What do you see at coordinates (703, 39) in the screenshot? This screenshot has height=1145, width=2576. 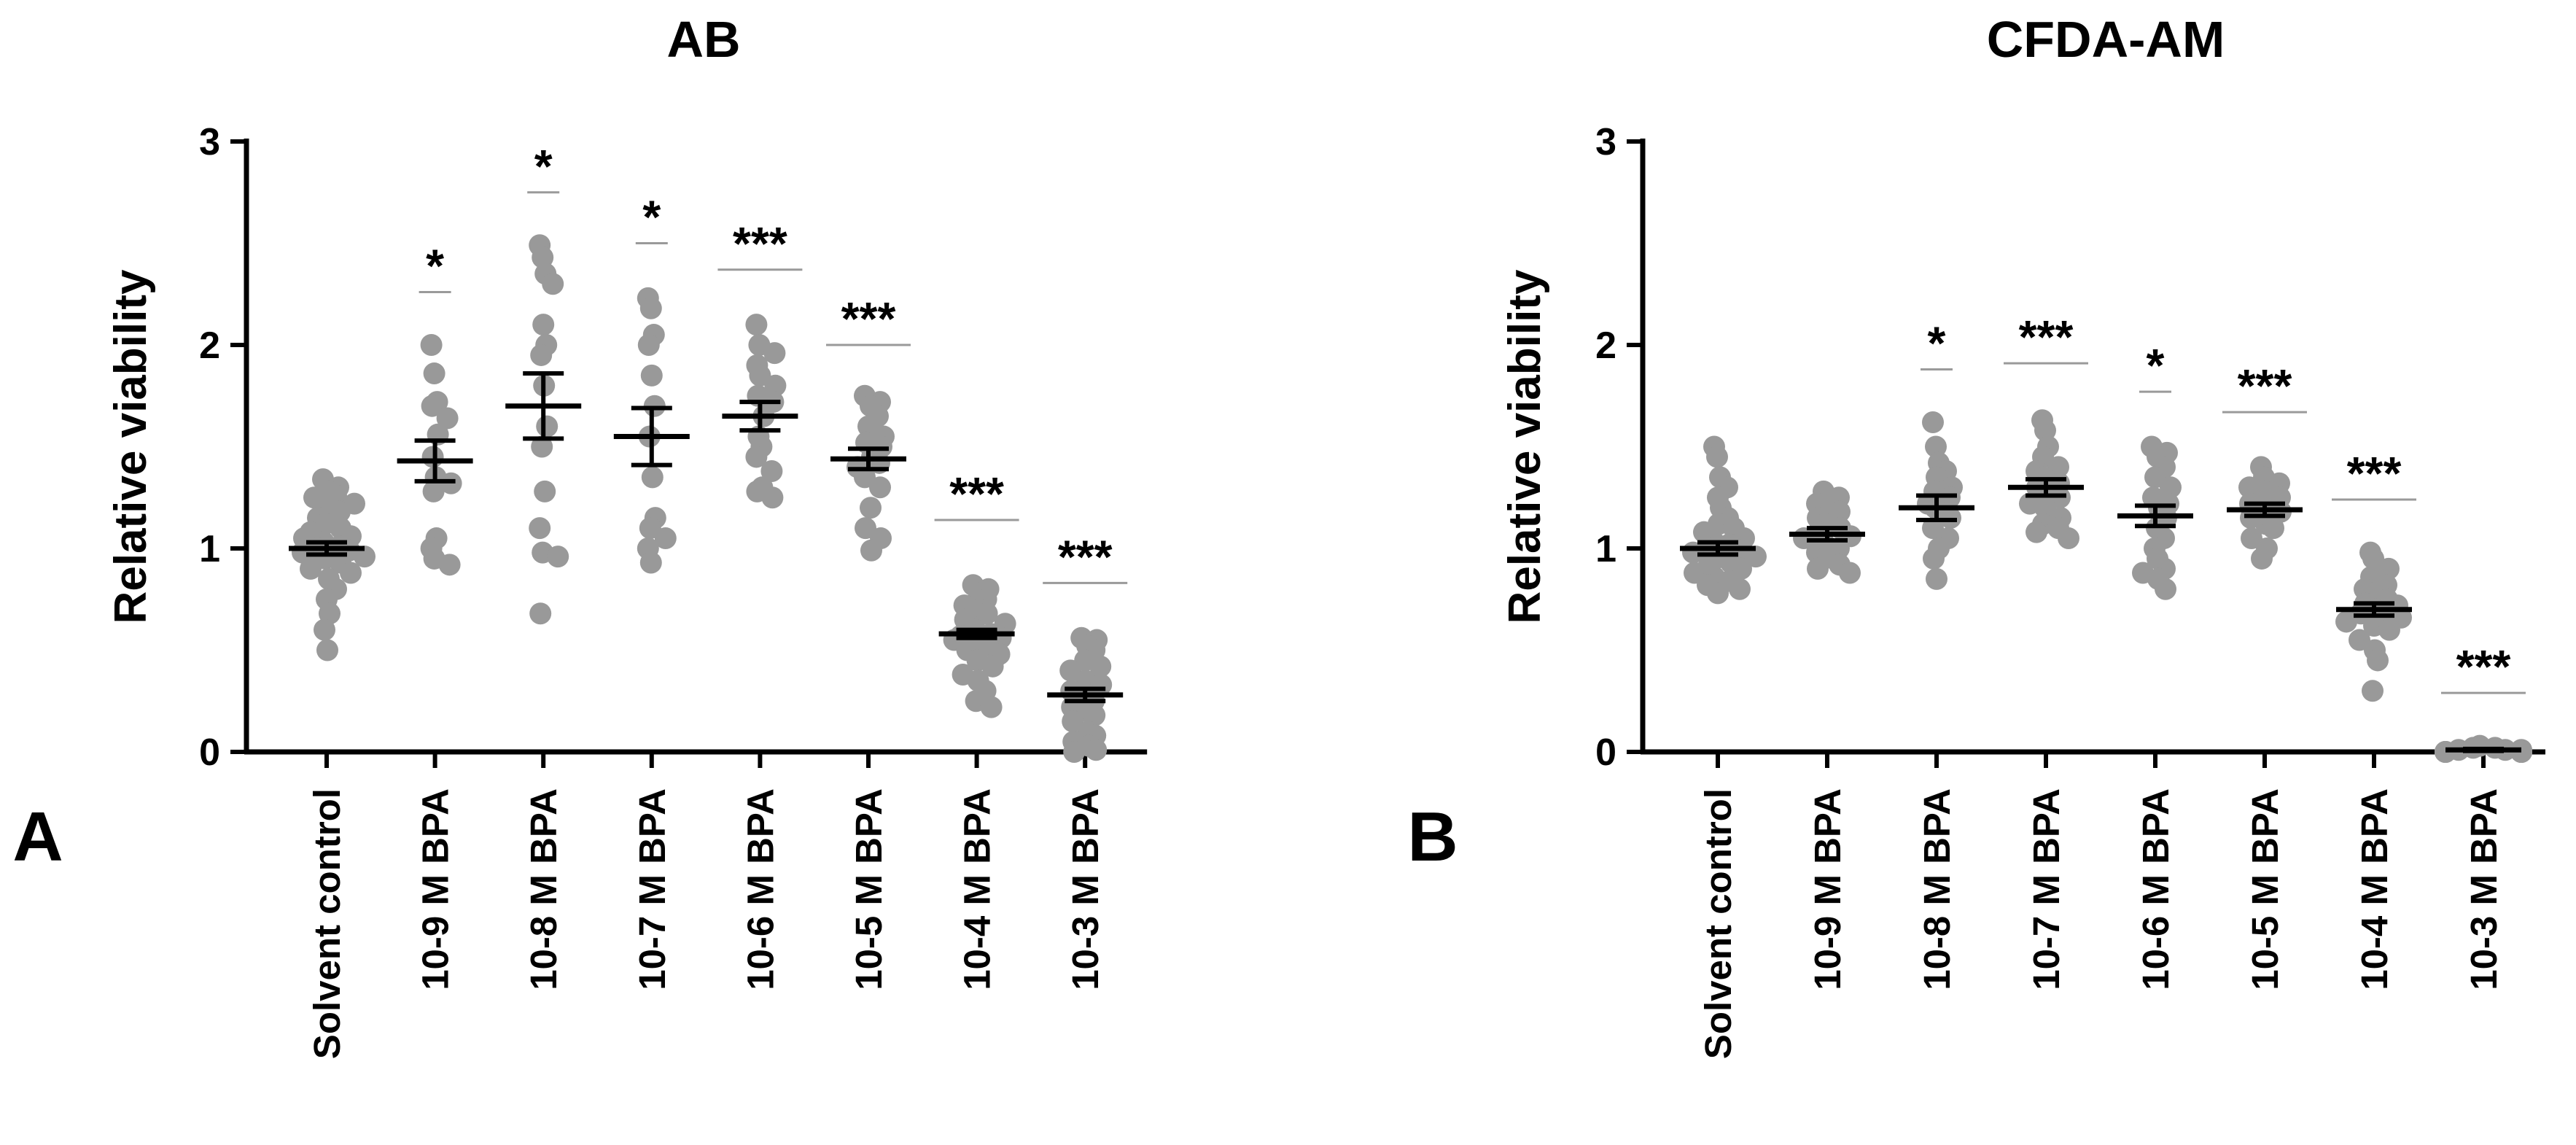 I see `chart-title: AB` at bounding box center [703, 39].